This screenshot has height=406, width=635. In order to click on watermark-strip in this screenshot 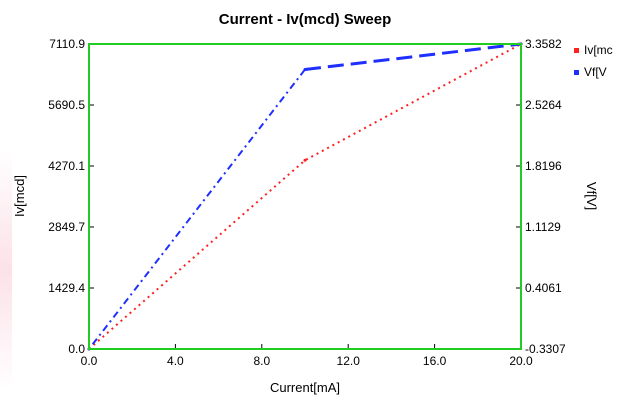, I will do `click(6, 270)`.